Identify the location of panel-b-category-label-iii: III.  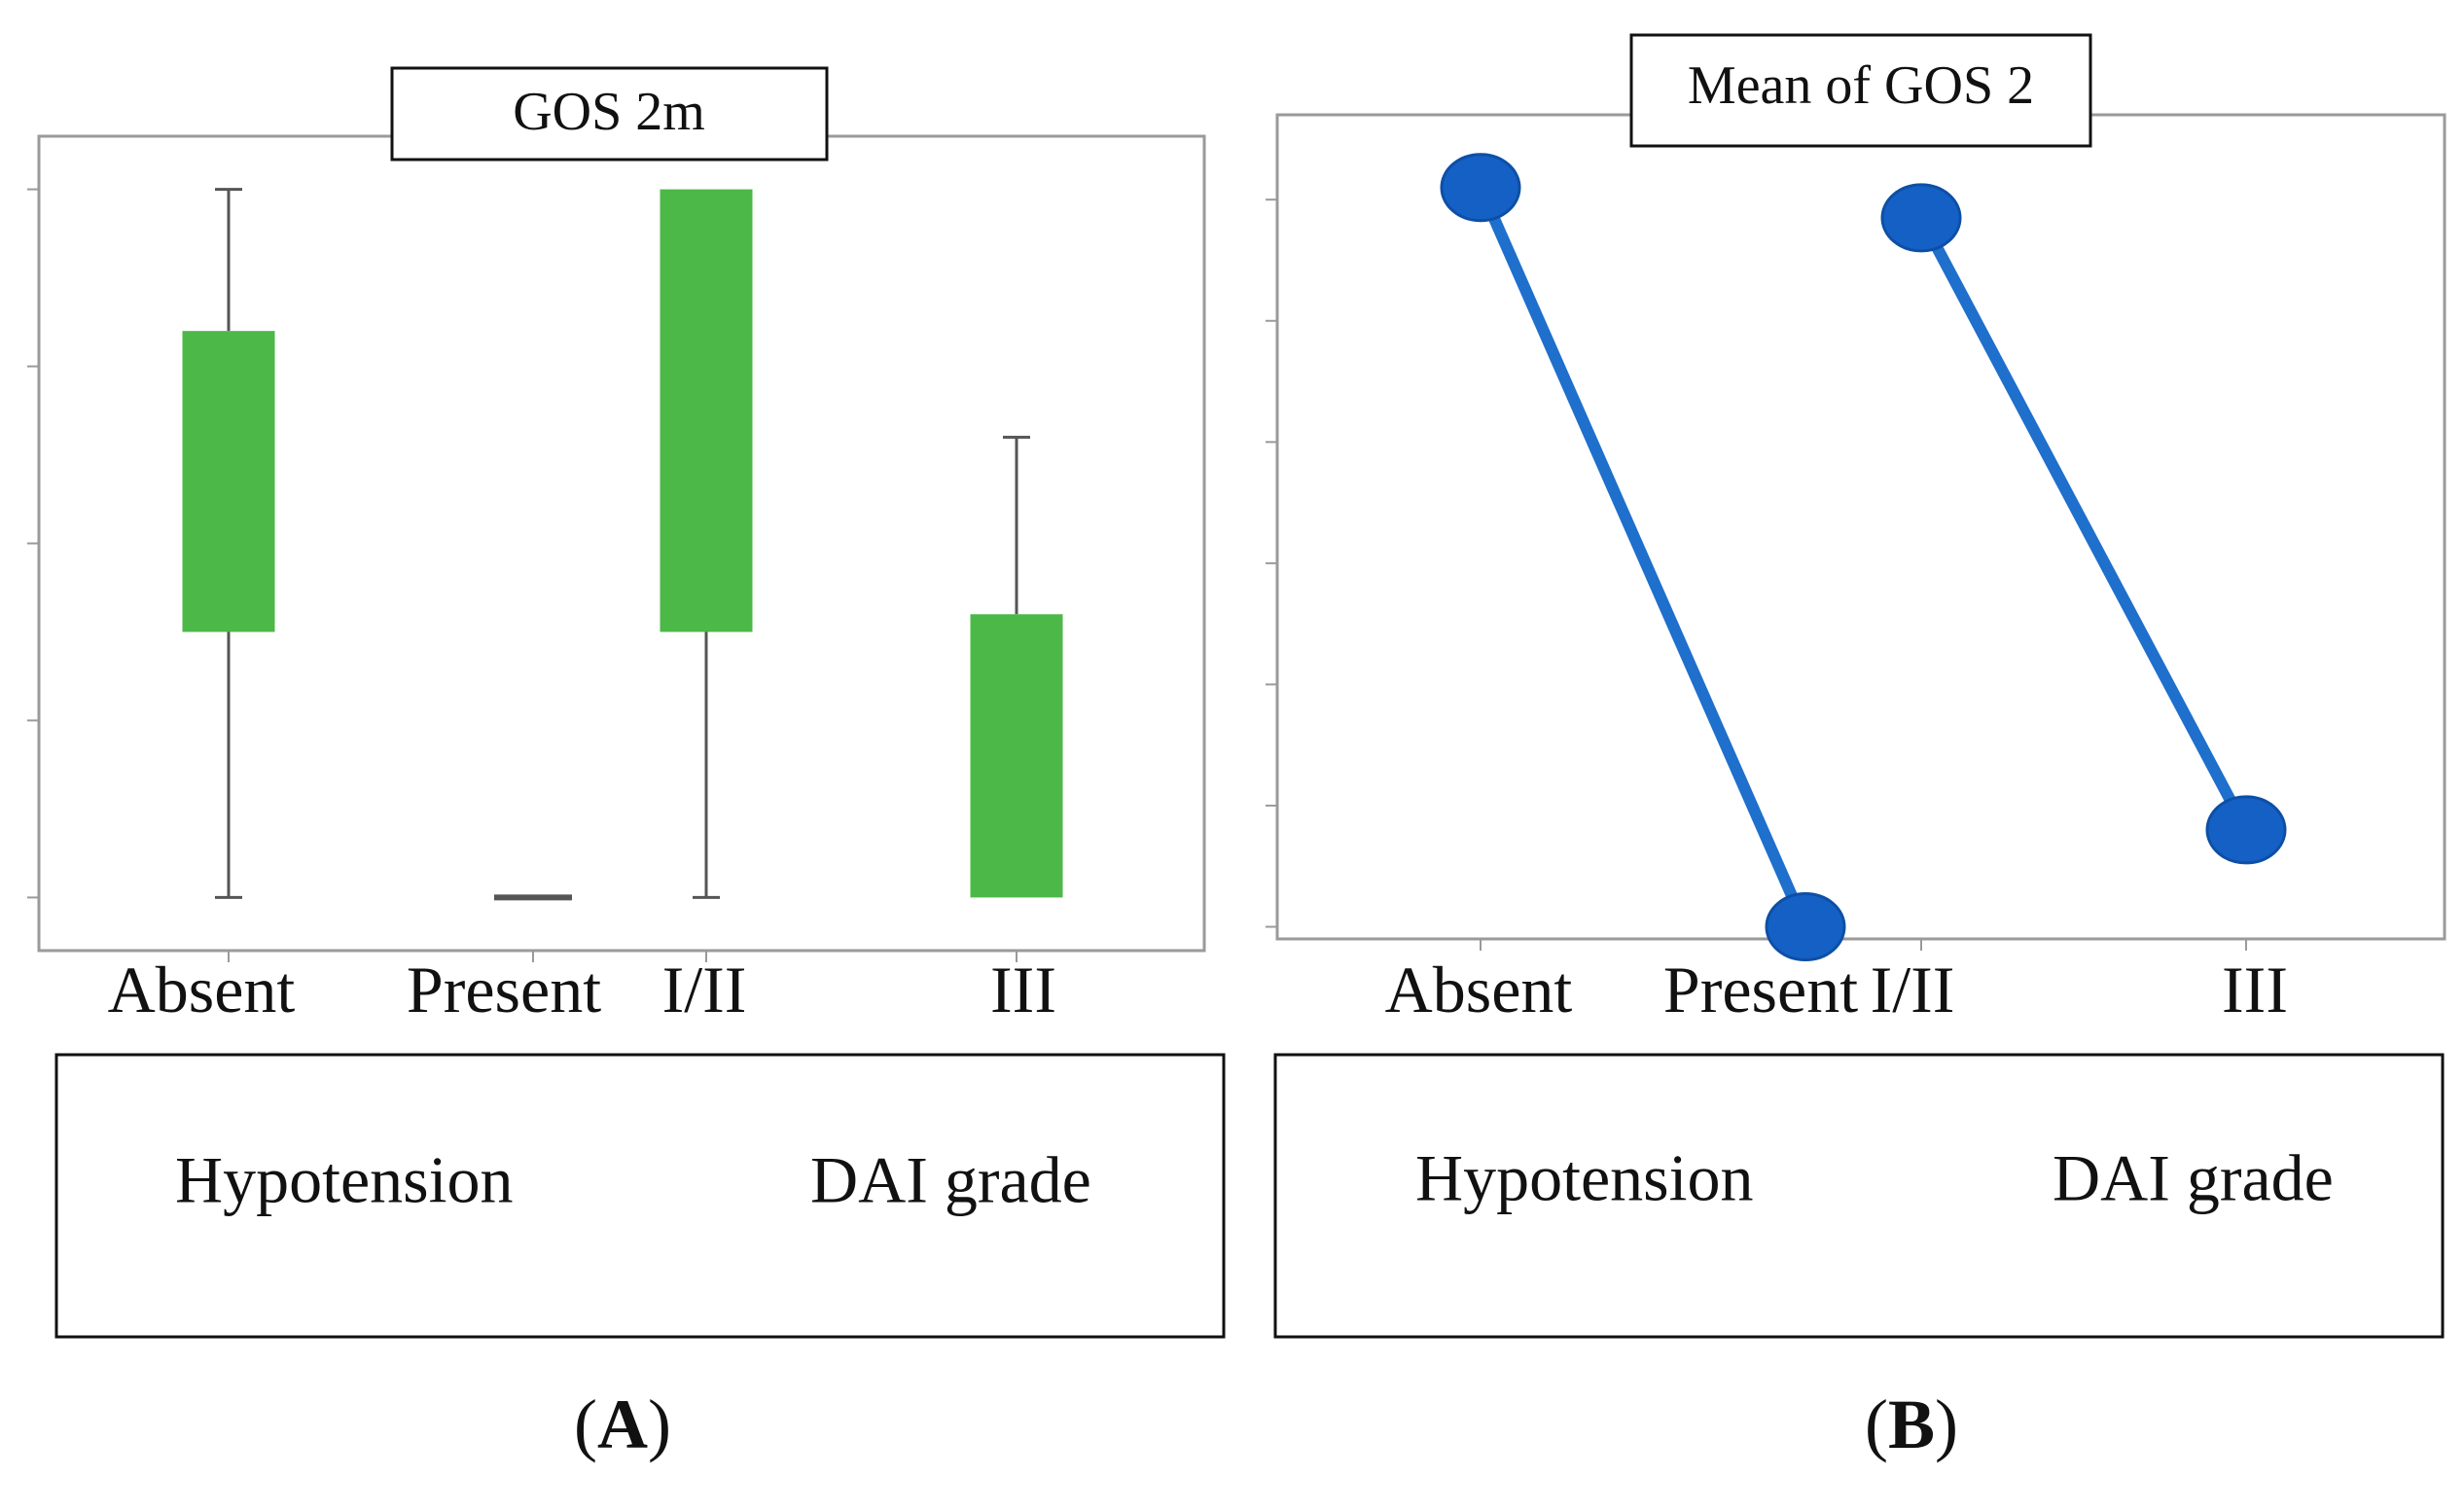
(2255, 989).